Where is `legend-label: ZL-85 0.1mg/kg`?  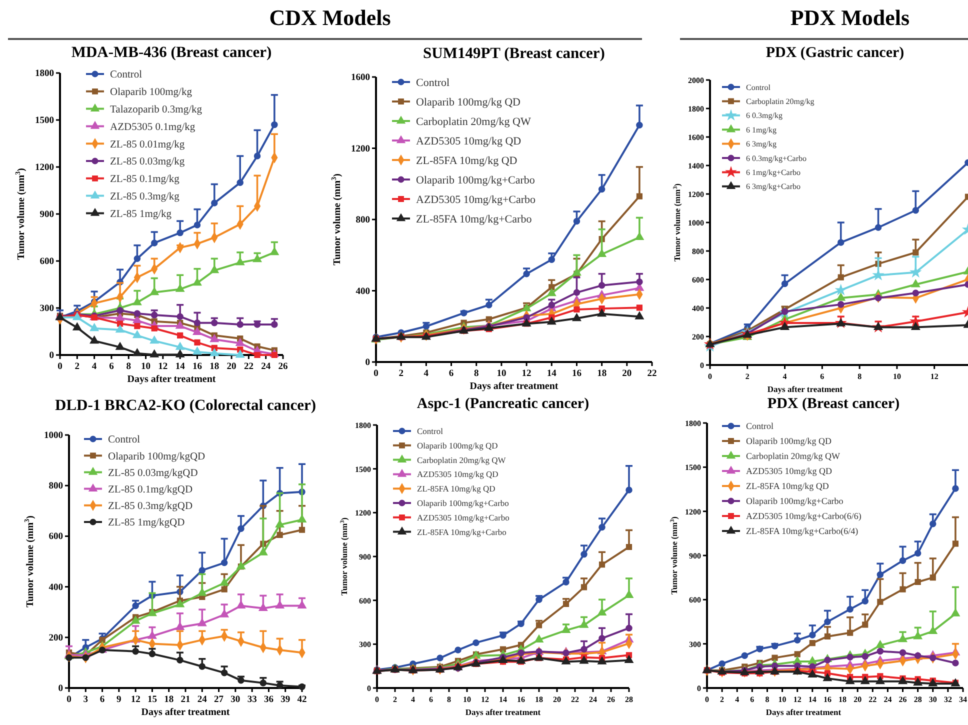 legend-label: ZL-85 0.1mg/kg is located at coordinates (145, 180).